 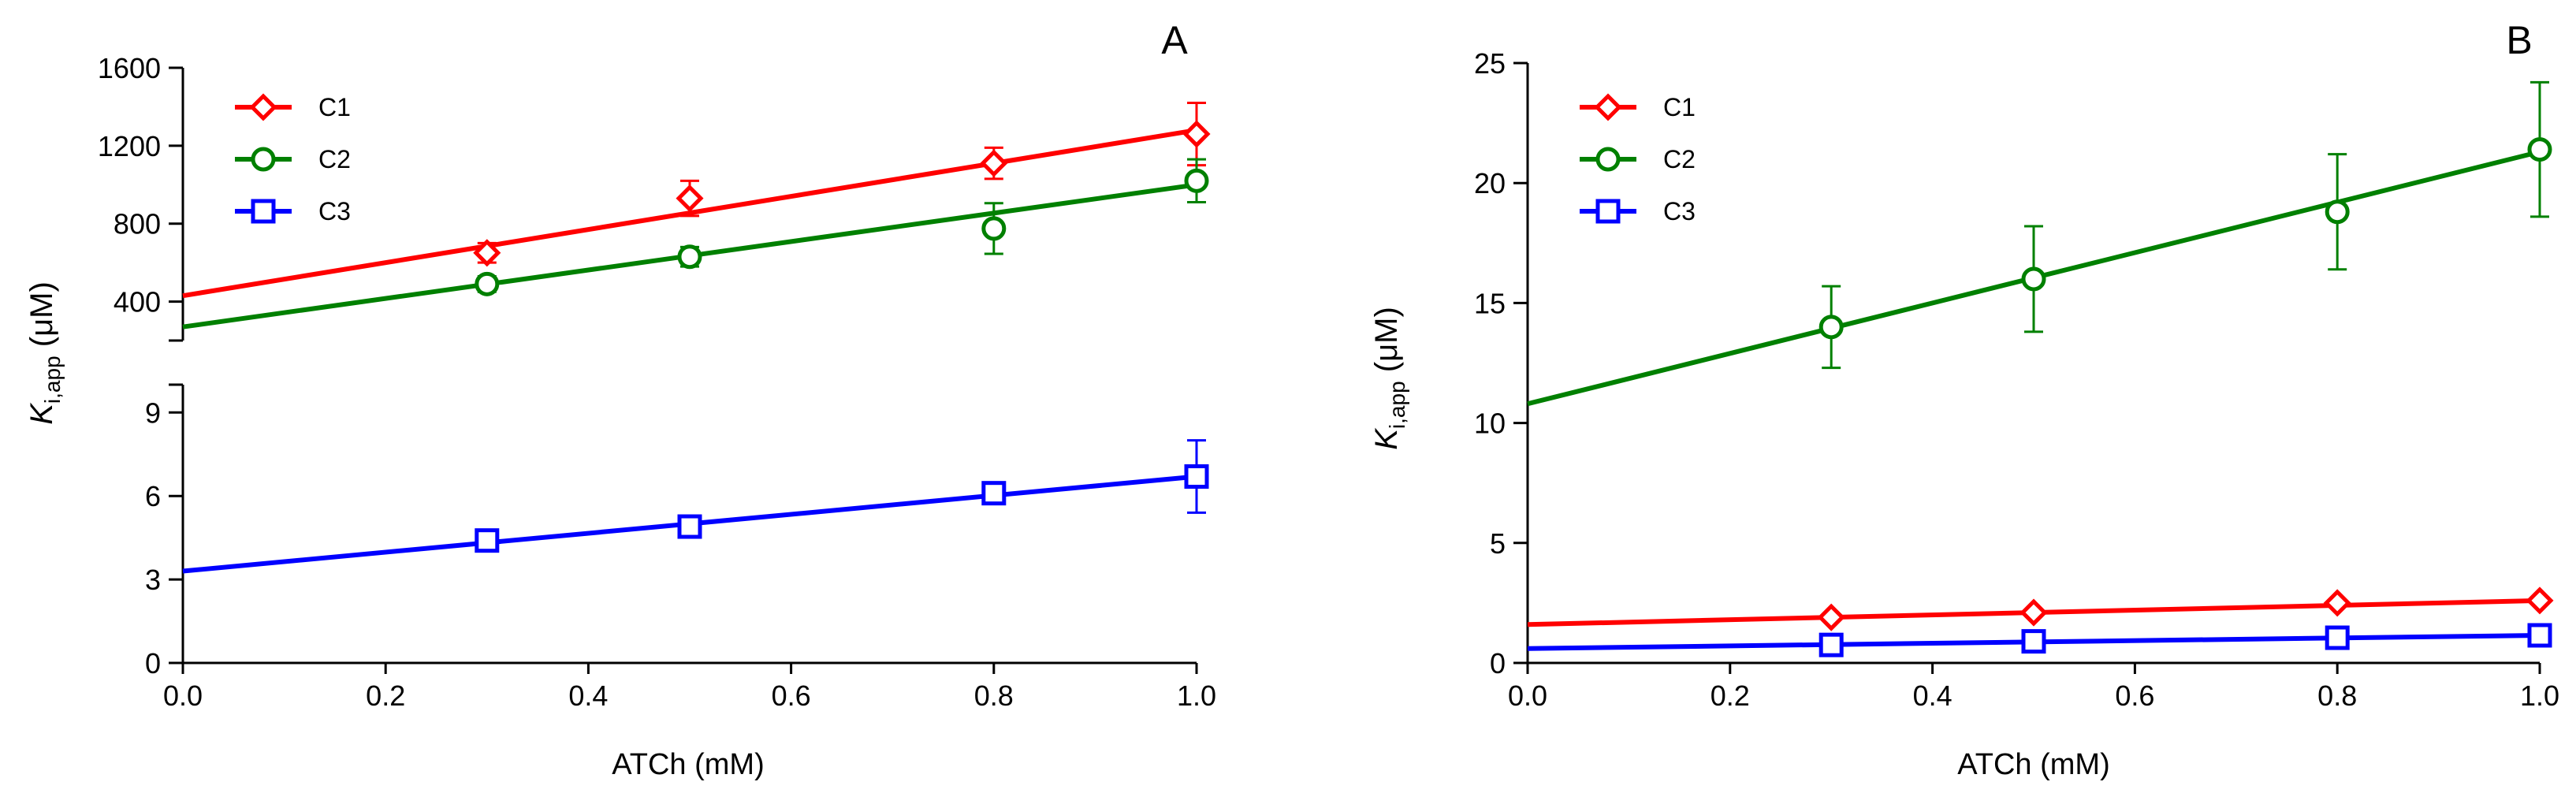 I want to click on panel-b-y-tick-label: 5, so click(x=1498, y=543).